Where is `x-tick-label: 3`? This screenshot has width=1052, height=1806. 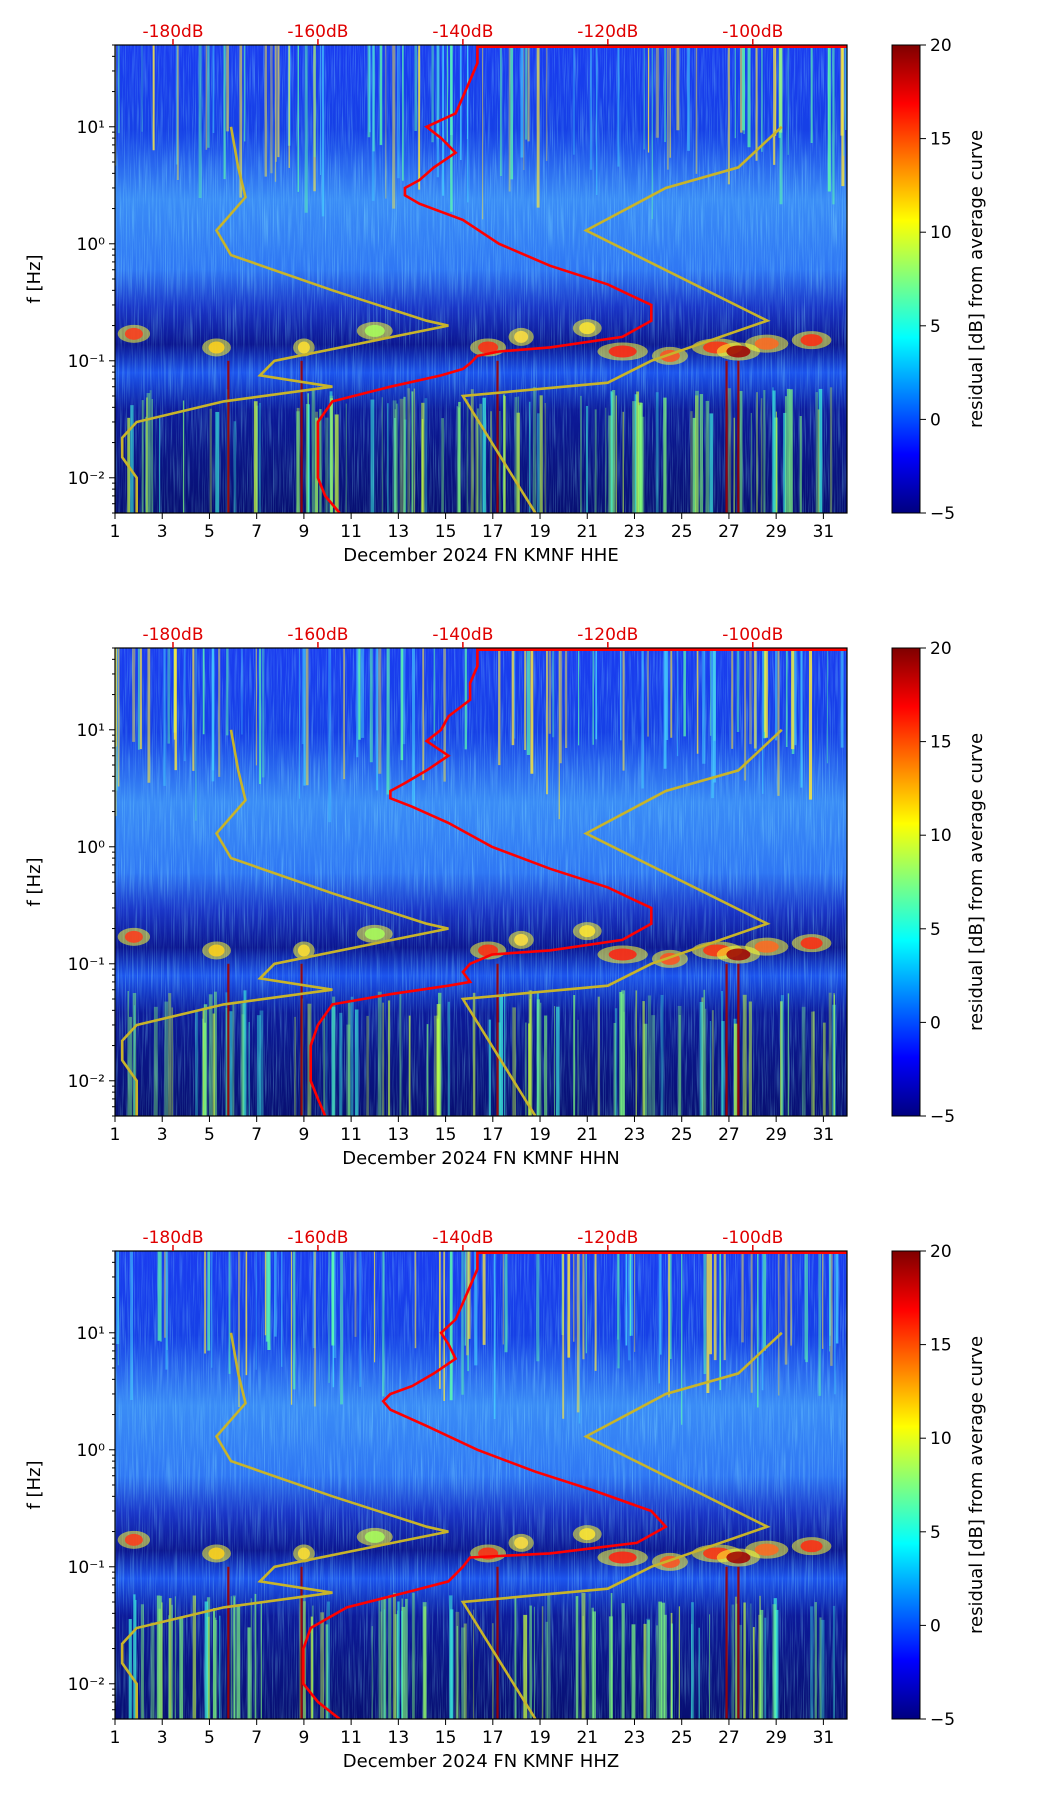
x-tick-label: 3 is located at coordinates (162, 532).